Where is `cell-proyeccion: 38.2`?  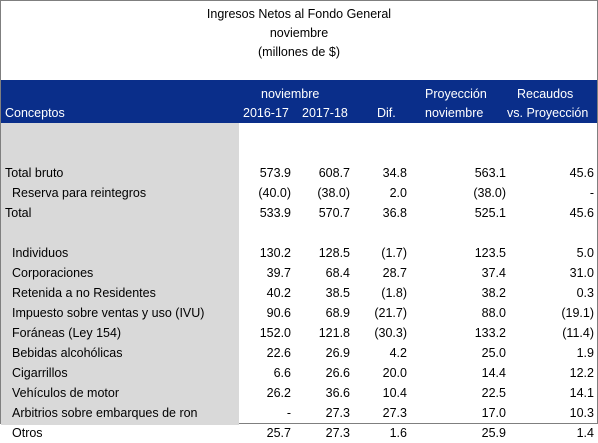 cell-proyeccion: 38.2 is located at coordinates (493, 293).